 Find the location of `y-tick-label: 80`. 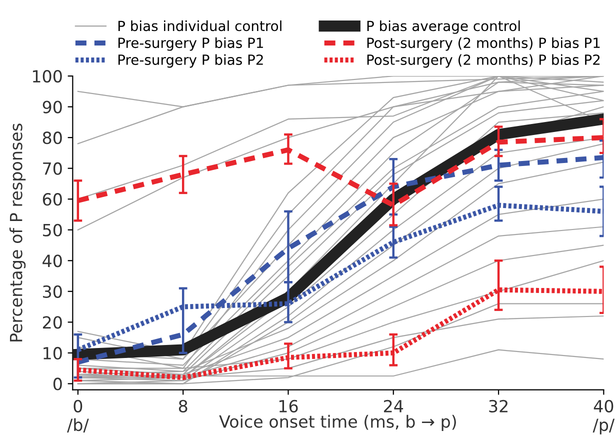

y-tick-label: 80 is located at coordinates (52, 138).